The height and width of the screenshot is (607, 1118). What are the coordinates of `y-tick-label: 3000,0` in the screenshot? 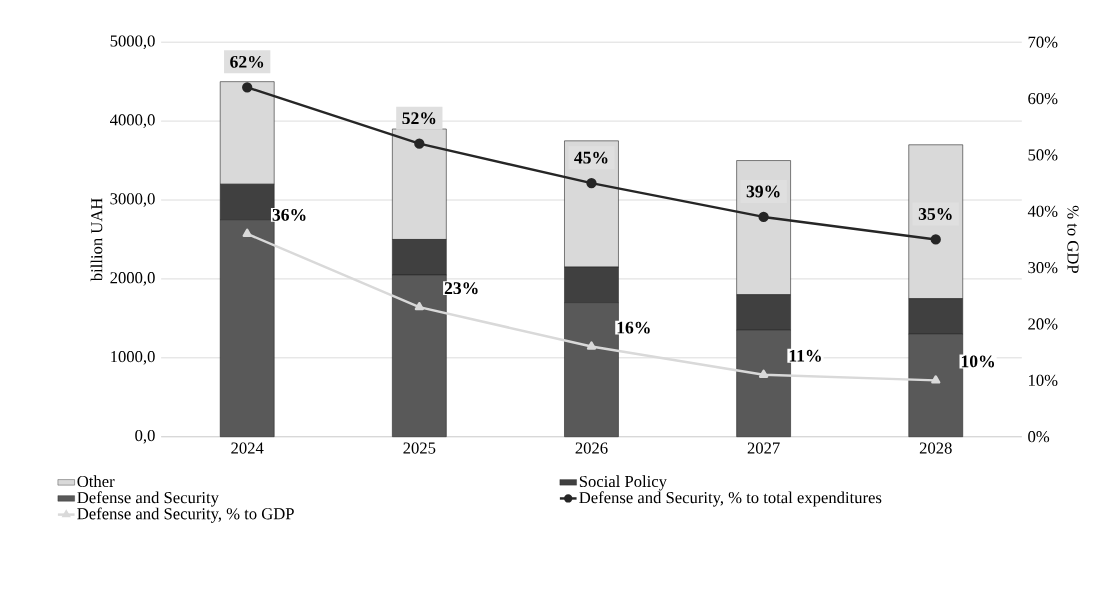 It's located at (132, 199).